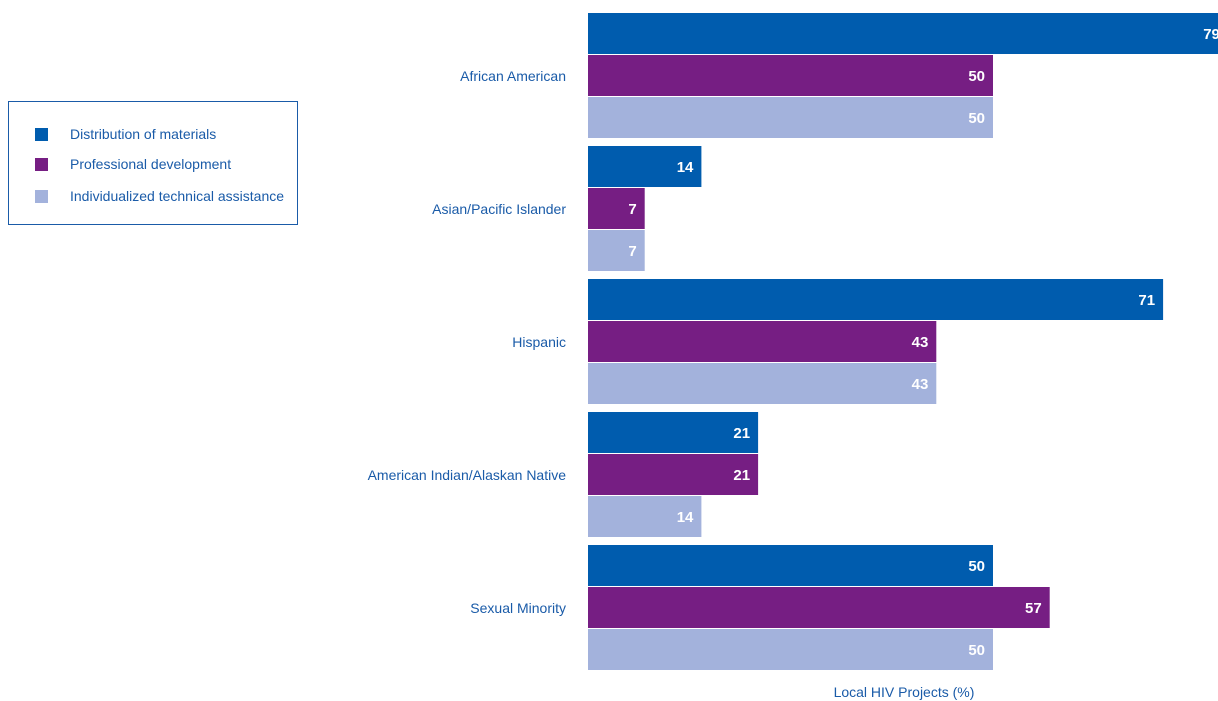  I want to click on x-axis-label: Local HIV Projects (%), so click(904, 692).